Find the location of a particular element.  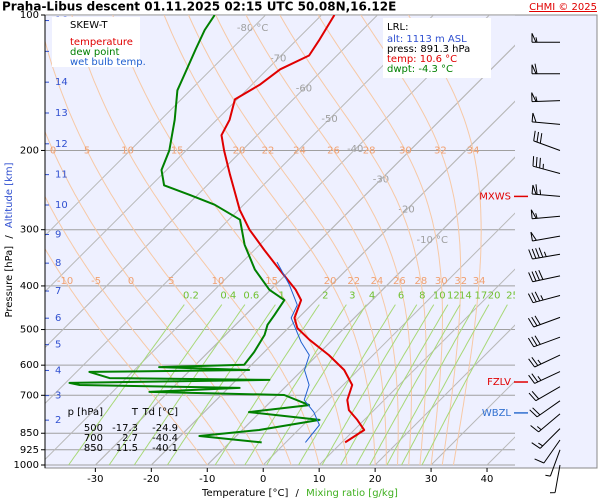

level-label: FZLV is located at coordinates (499, 382).